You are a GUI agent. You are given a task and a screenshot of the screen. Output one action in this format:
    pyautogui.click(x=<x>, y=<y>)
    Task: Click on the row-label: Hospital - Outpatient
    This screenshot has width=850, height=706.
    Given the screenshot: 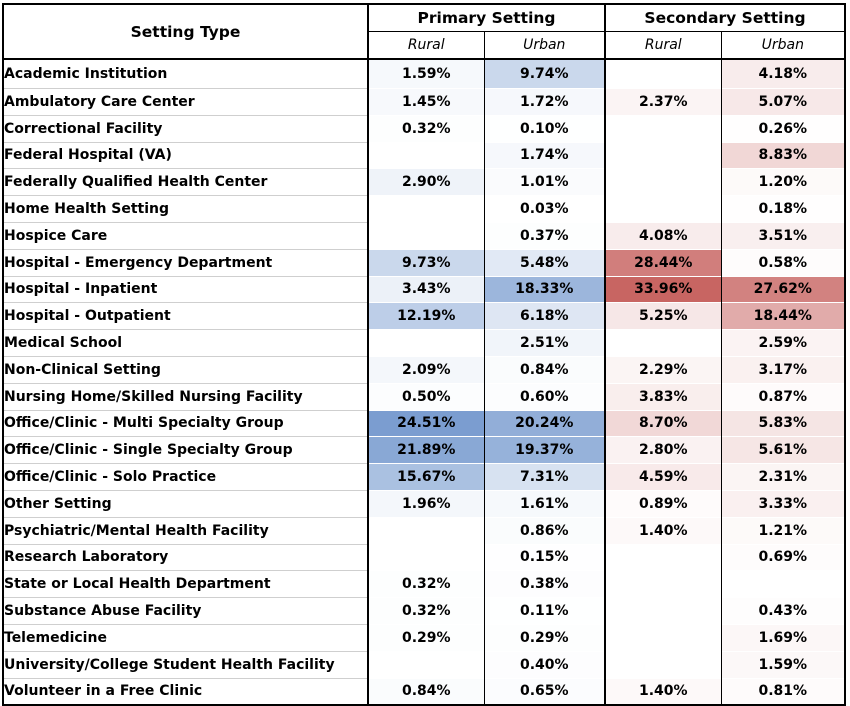 What is the action you would take?
    pyautogui.click(x=185, y=316)
    